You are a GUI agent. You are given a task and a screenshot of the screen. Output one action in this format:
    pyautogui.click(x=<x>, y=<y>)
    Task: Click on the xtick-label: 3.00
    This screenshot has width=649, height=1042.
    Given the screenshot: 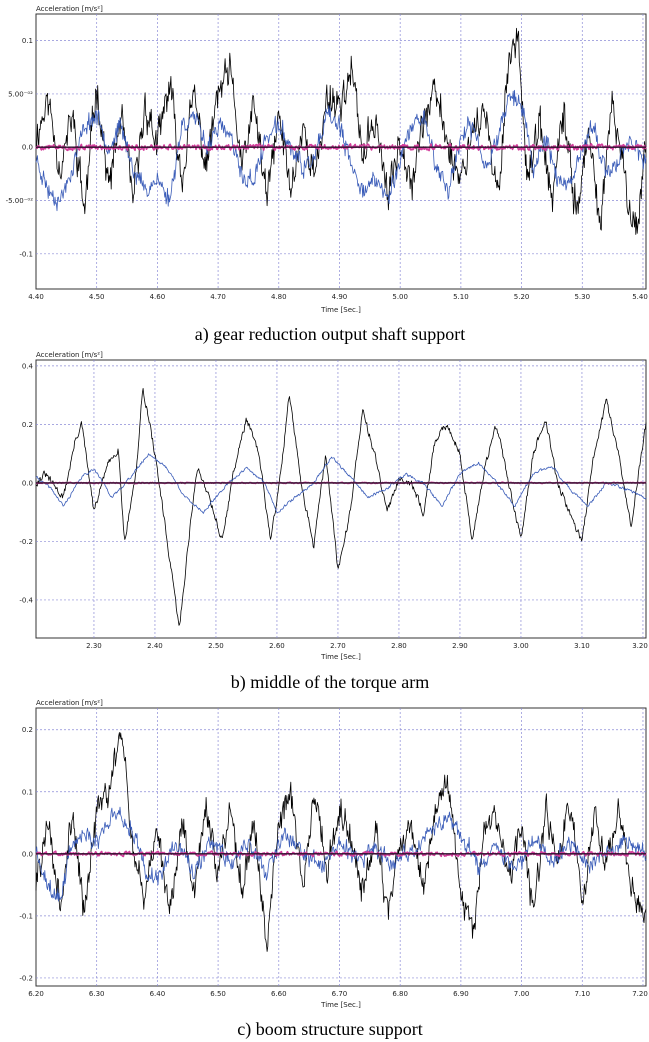 What is the action you would take?
    pyautogui.click(x=521, y=646)
    